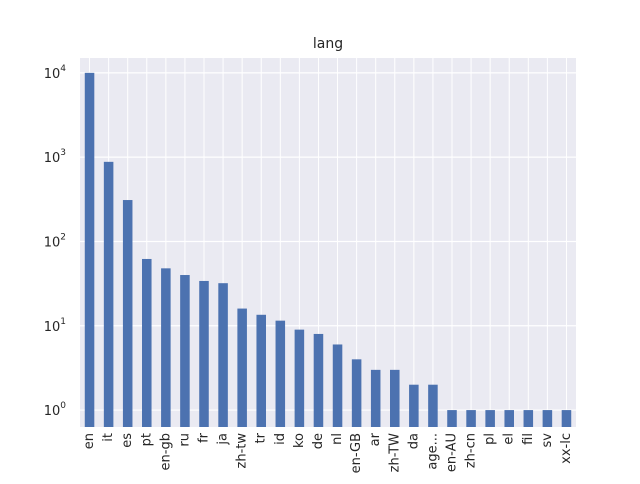 This screenshot has width=640, height=484. I want to click on bar-ru, so click(185, 351).